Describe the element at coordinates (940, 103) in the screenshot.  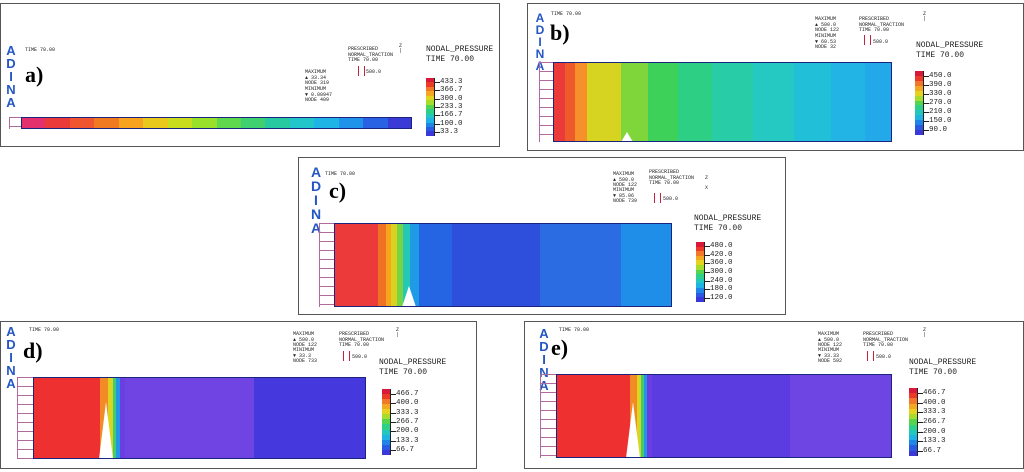
I see `legend-value: 270.0` at that location.